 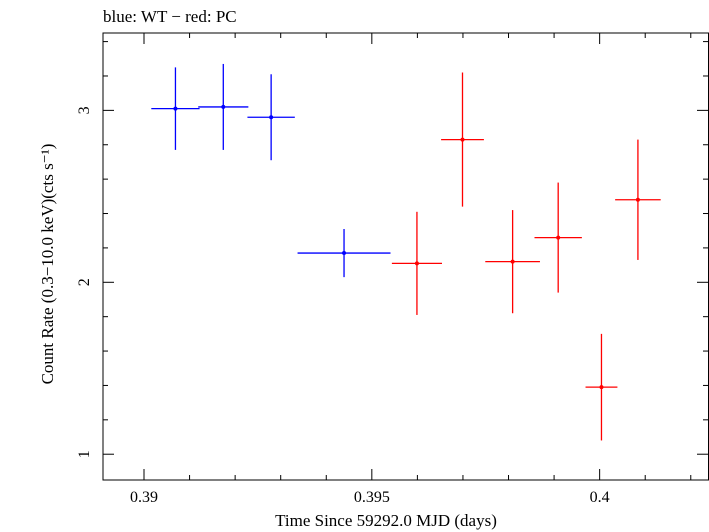 What do you see at coordinates (84, 282) in the screenshot?
I see `y-tick-label: 2` at bounding box center [84, 282].